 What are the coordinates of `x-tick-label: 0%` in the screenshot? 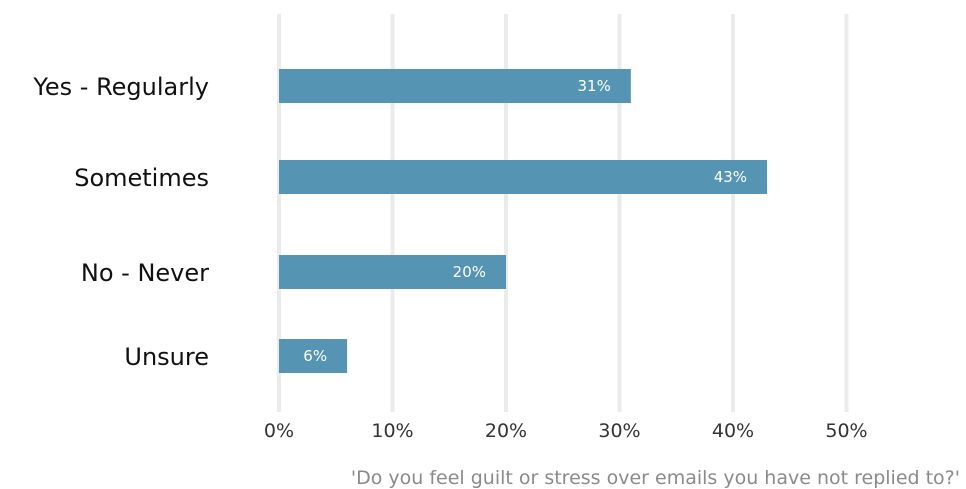 It's located at (279, 431).